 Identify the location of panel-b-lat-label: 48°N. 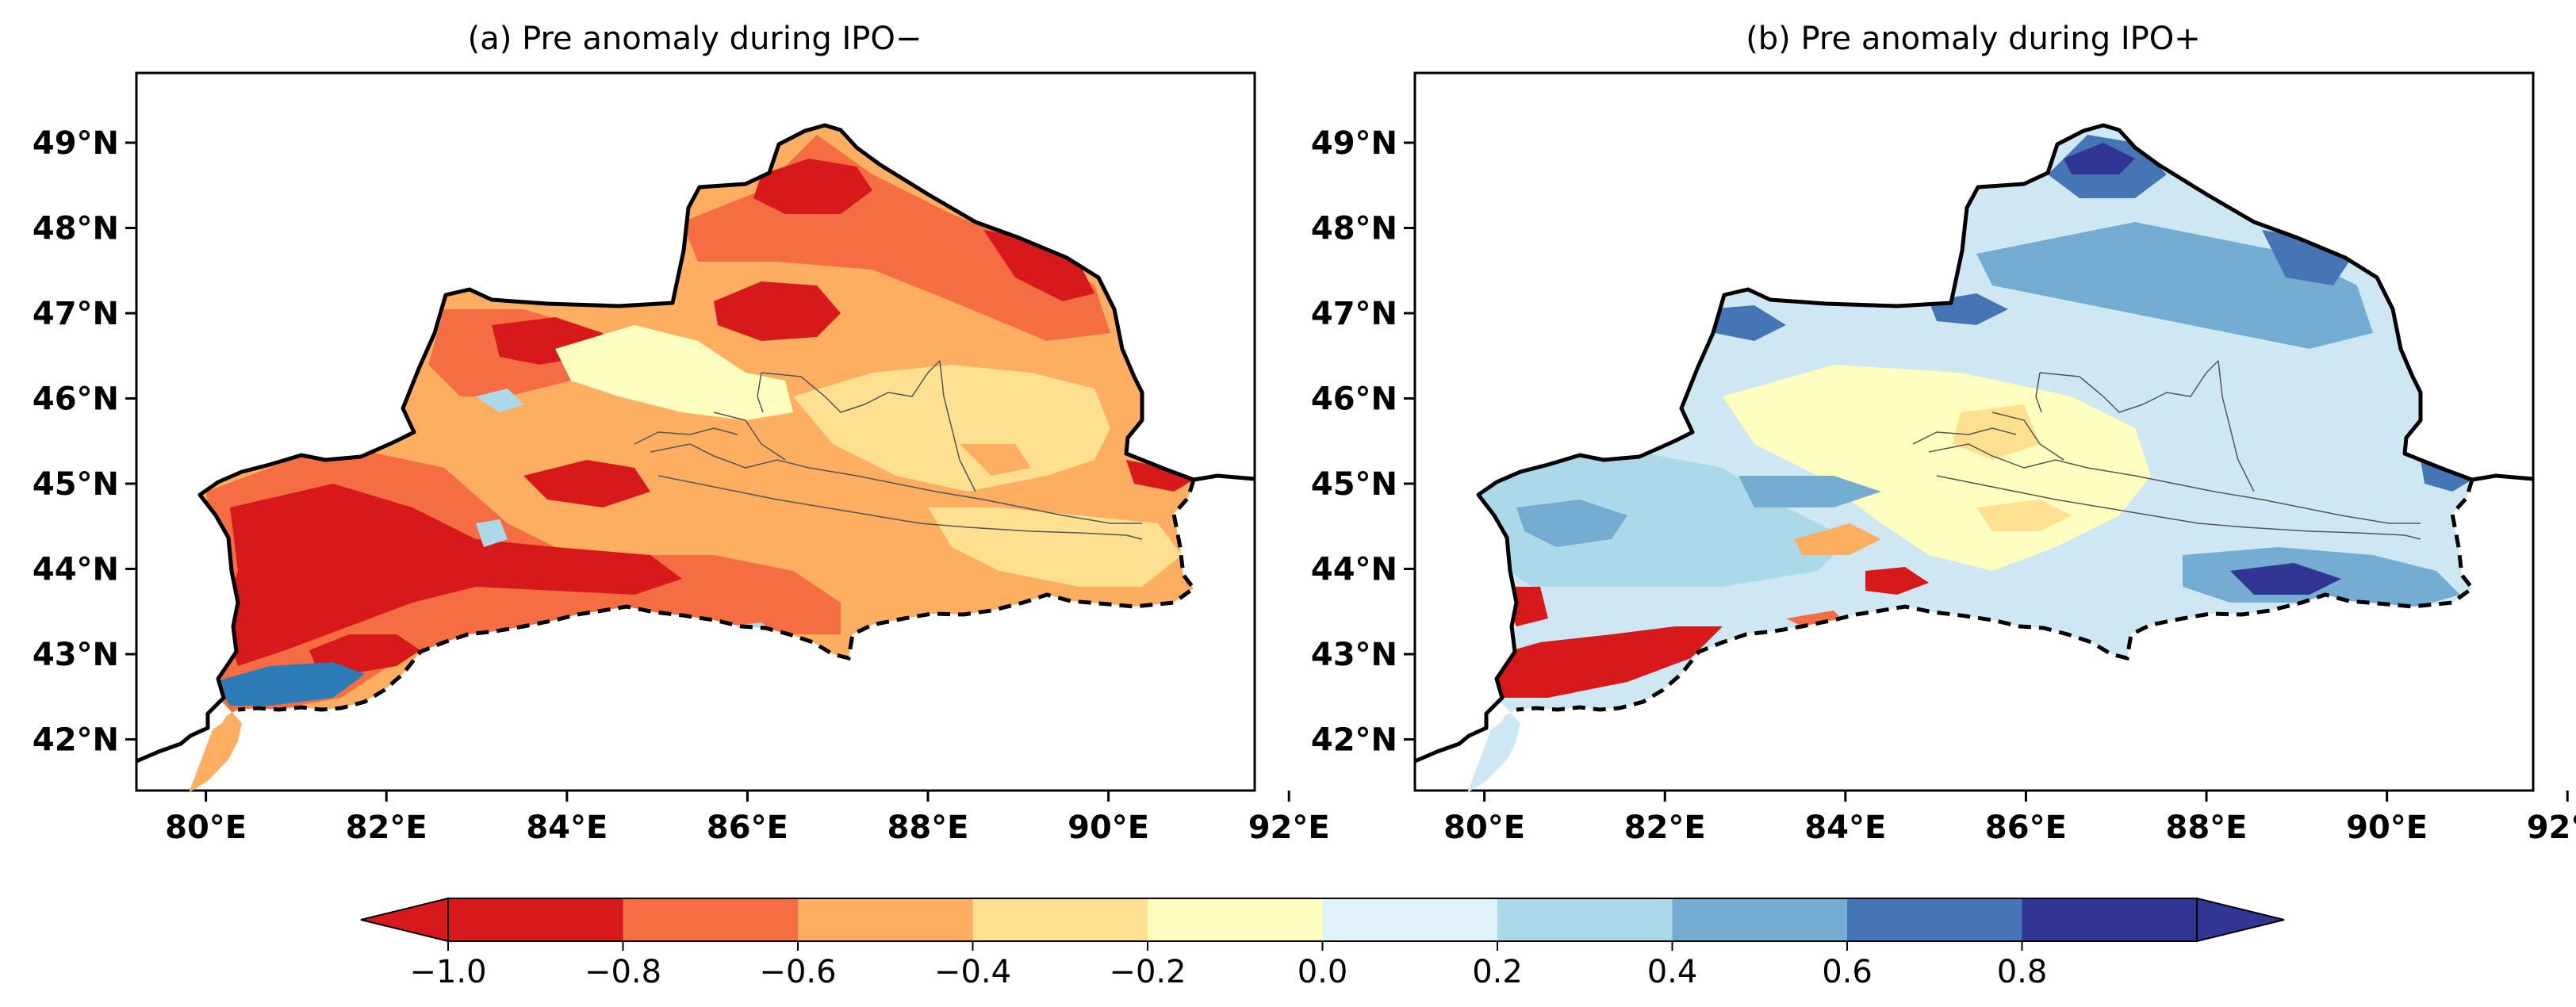
(1354, 229).